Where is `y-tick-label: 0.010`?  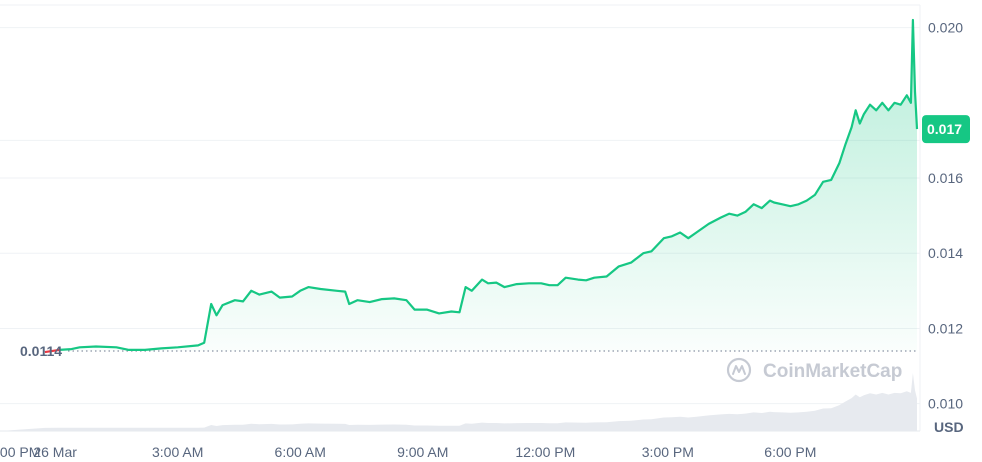 y-tick-label: 0.010 is located at coordinates (945, 404).